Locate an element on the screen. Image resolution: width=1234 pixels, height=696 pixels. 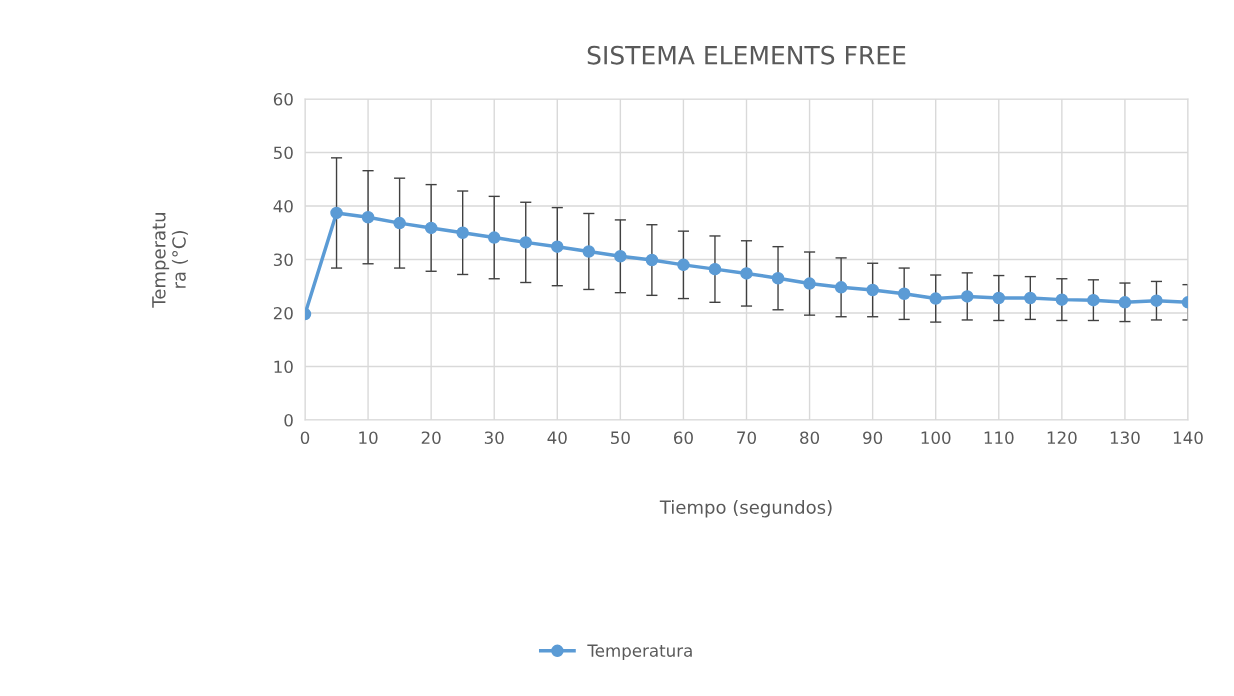
x-tick-label: 30 is located at coordinates (494, 438).